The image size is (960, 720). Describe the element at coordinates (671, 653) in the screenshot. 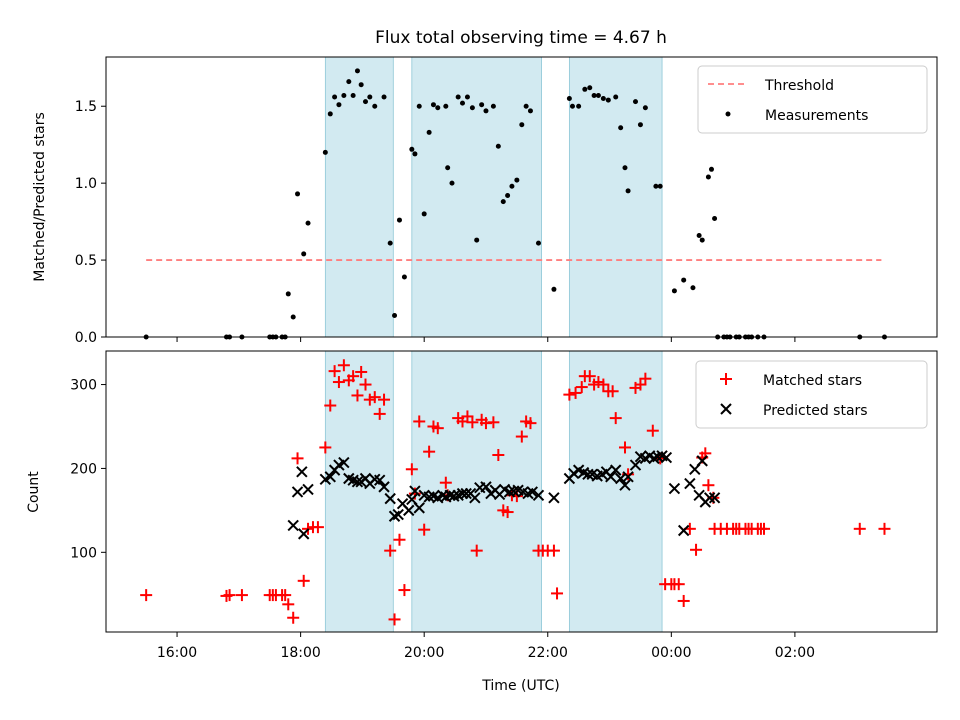

I see `x-tick-label: 00:00` at that location.